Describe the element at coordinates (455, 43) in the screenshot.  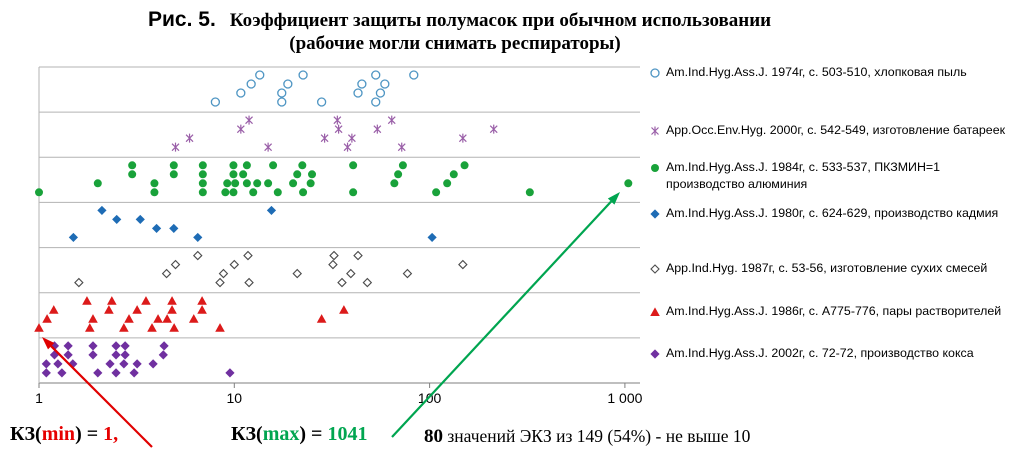
I see `figure-subtitle: (рабочие могли снимать респираторы)` at that location.